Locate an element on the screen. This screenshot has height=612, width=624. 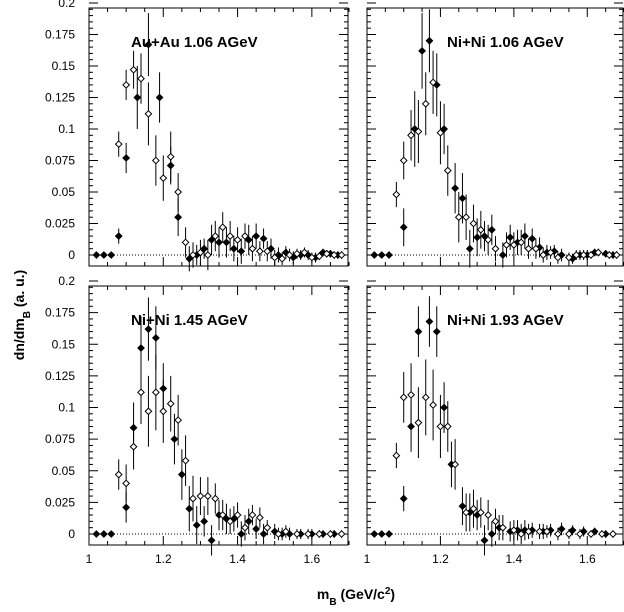
y-tick-label: 0.175 is located at coordinates (60, 313).